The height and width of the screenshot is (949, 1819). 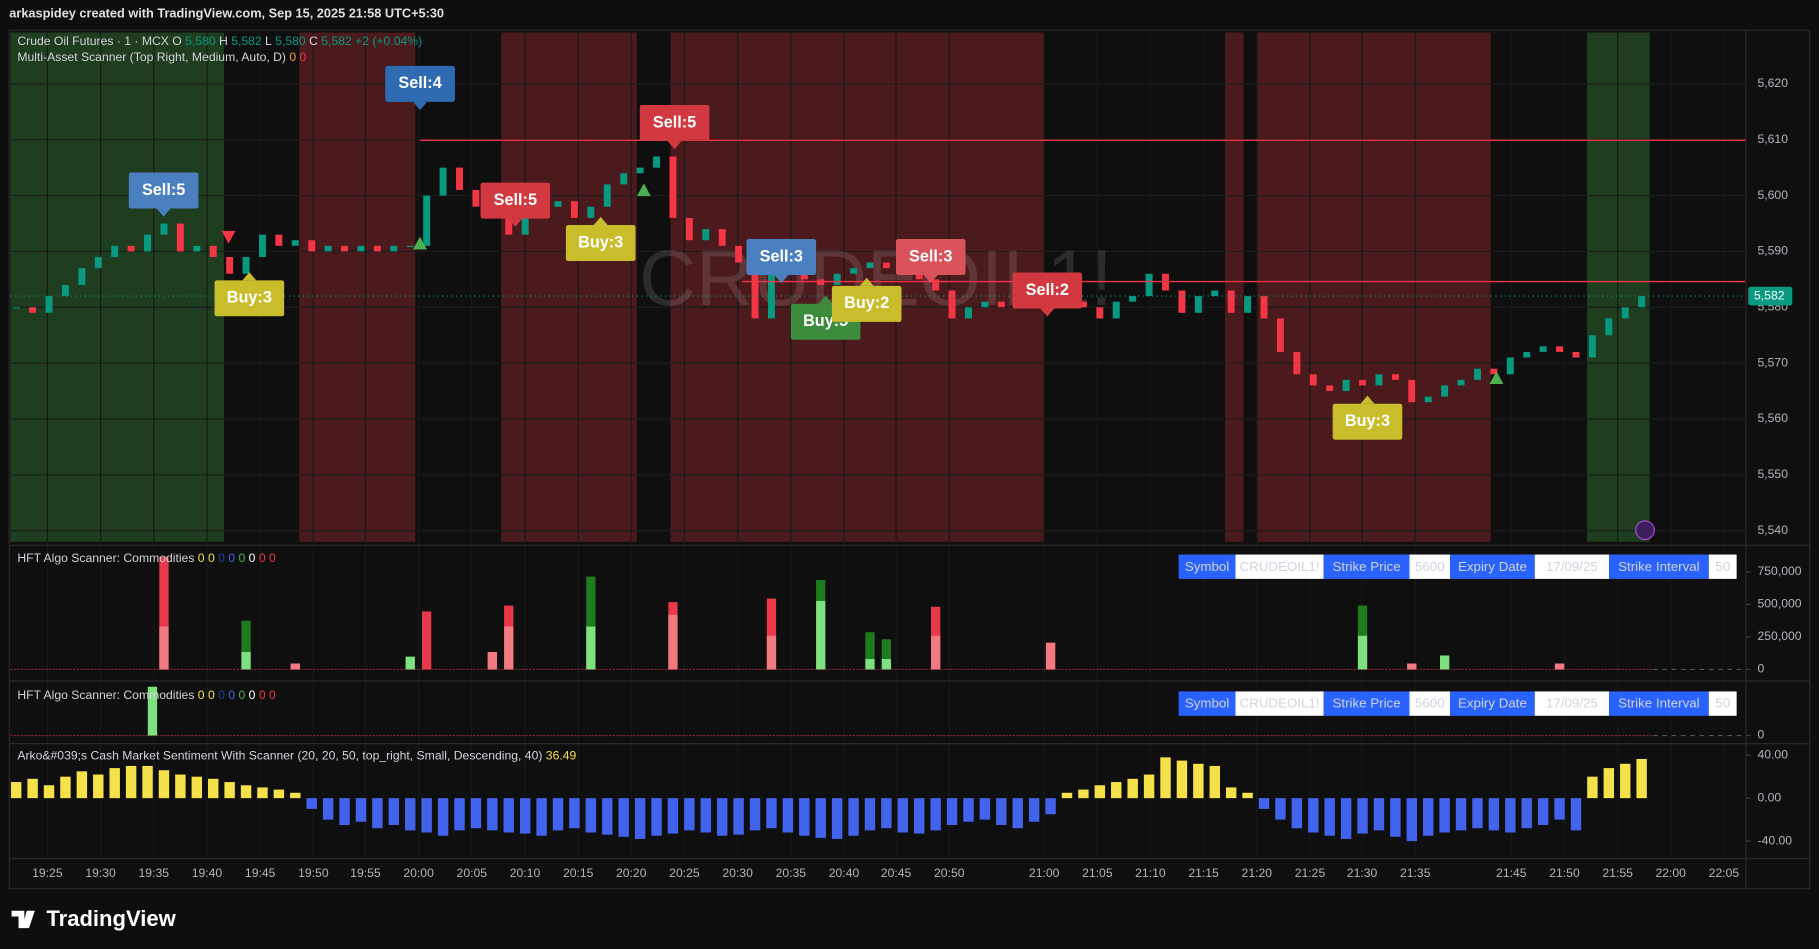 I want to click on ohlc-value: 5,580, so click(x=200, y=41).